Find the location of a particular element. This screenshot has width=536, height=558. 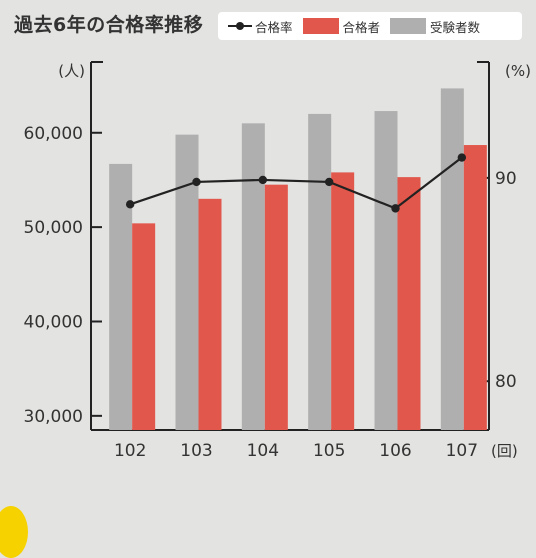

legend-examinees-swatch is located at coordinates (408, 26).